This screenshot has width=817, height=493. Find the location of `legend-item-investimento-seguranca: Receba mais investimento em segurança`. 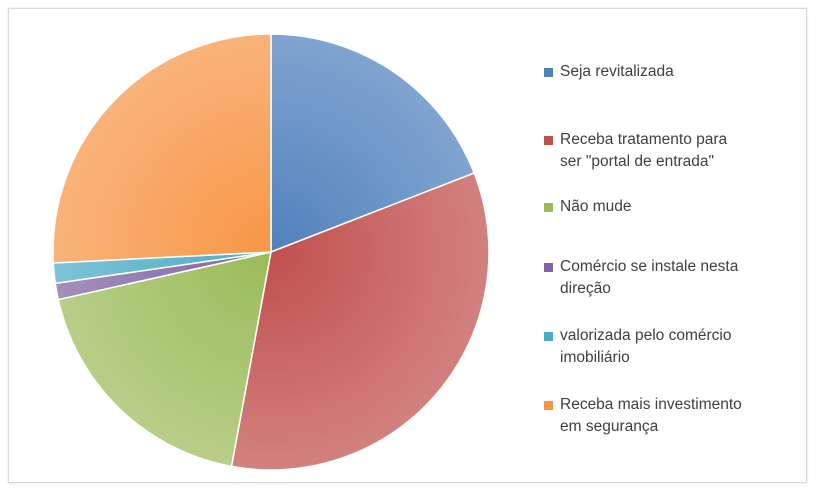

legend-item-investimento-seguranca: Receba mais investimento em segurança is located at coordinates (679, 416).